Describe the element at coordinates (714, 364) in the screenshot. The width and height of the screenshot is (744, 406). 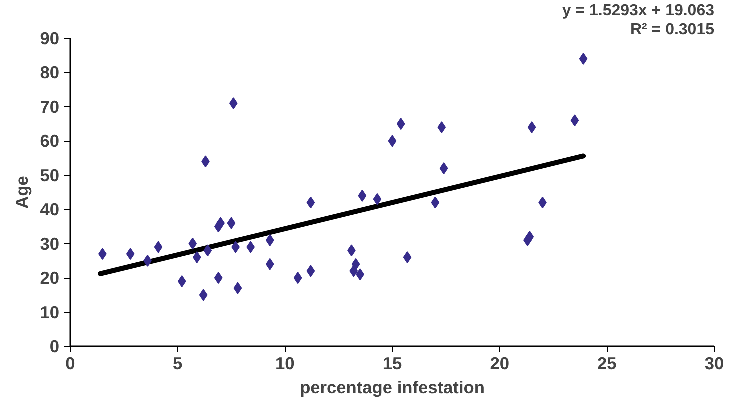
I see `x-tick-label: 30` at that location.